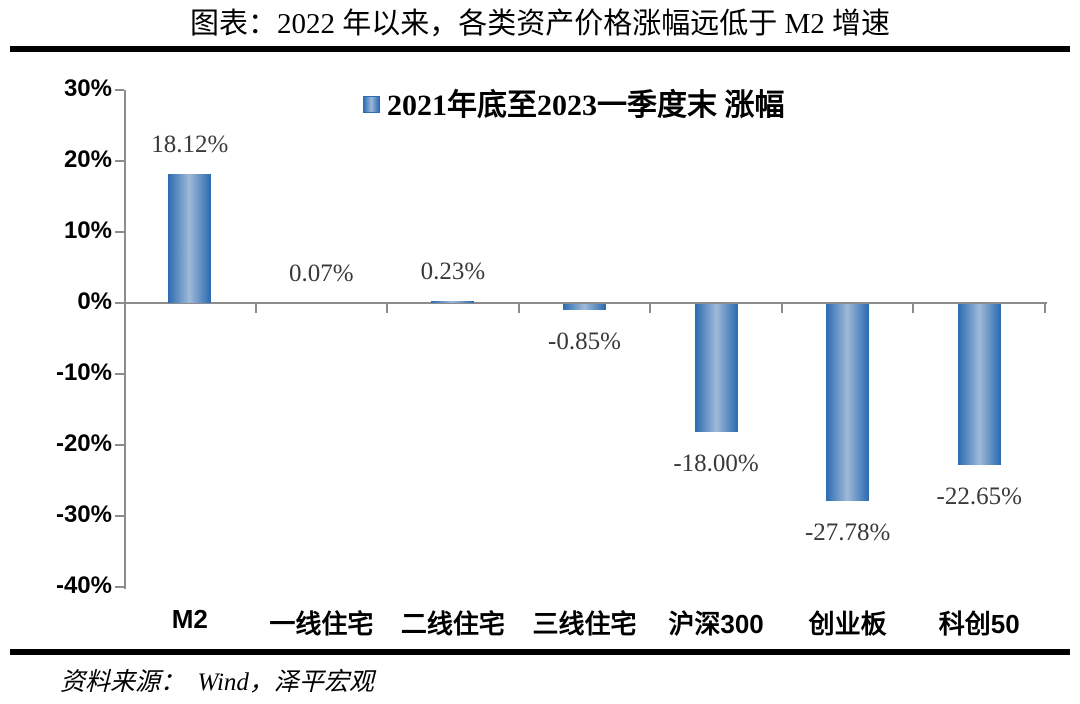 The width and height of the screenshot is (1080, 704). What do you see at coordinates (716, 463) in the screenshot?
I see `data-label-沪深300: -18.00%` at bounding box center [716, 463].